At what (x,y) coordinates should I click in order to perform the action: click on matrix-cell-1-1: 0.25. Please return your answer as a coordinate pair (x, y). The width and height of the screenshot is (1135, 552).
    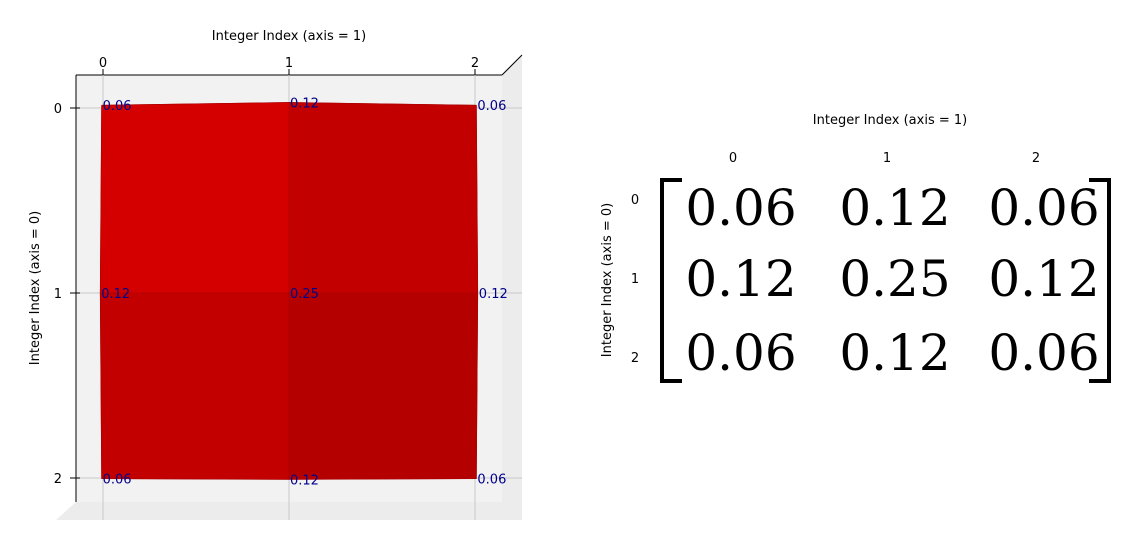
    Looking at the image, I should click on (894, 279).